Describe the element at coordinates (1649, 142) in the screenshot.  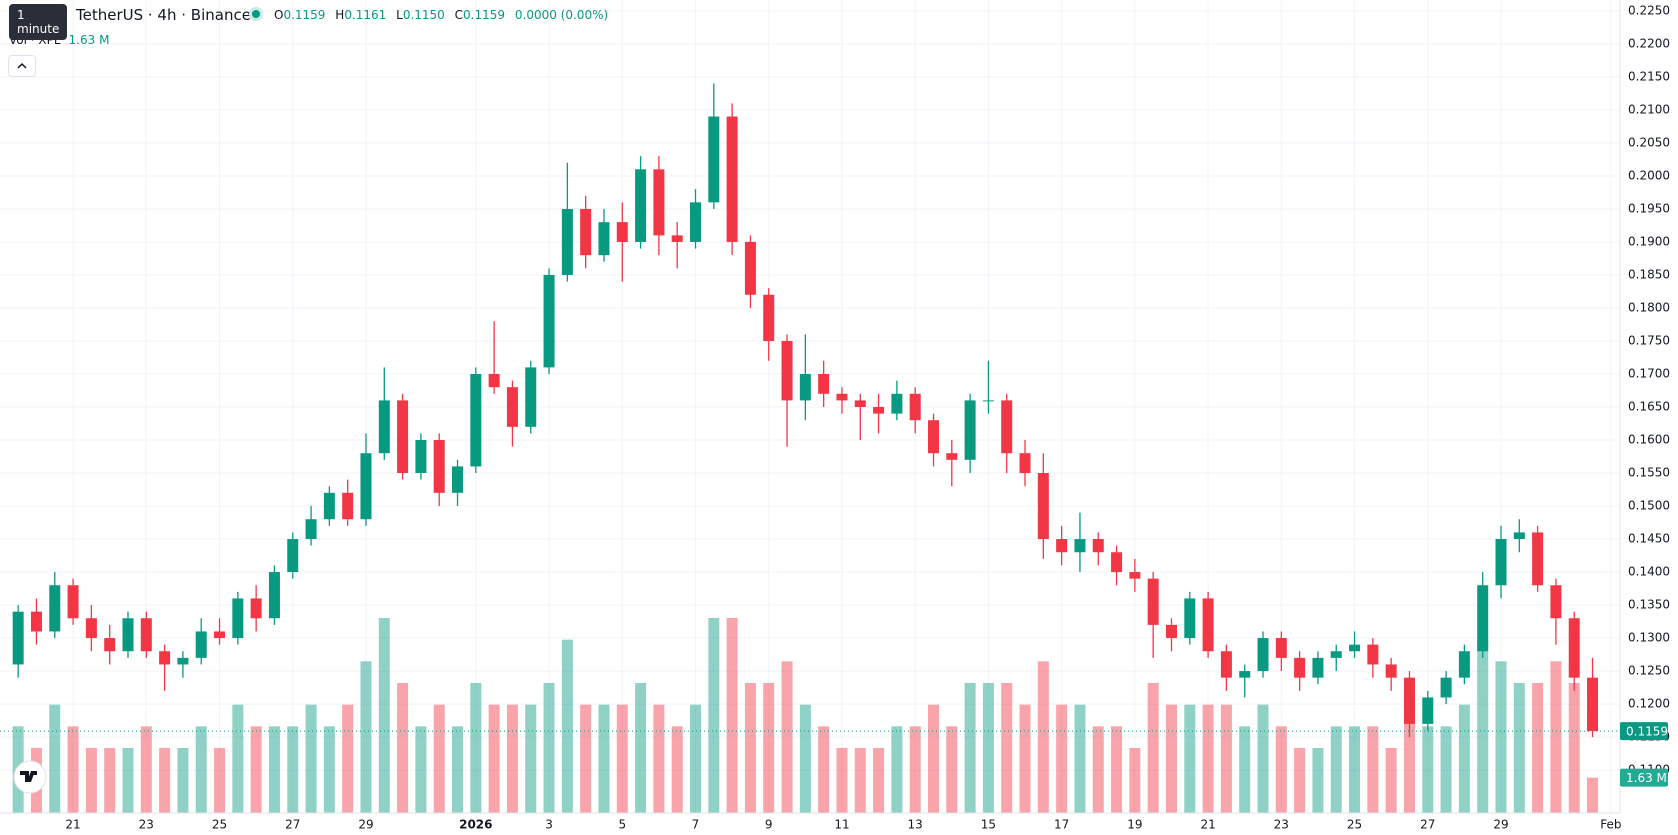
I see `y-tick-label: 0.2050` at that location.